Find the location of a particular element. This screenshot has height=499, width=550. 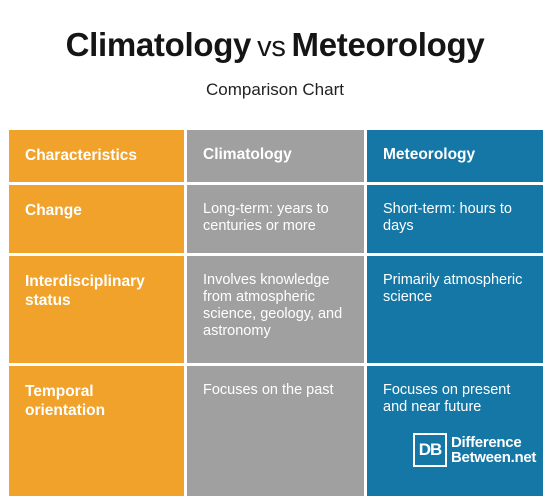

difference-between-logo: DB Difference Between.net is located at coordinates (474, 450).